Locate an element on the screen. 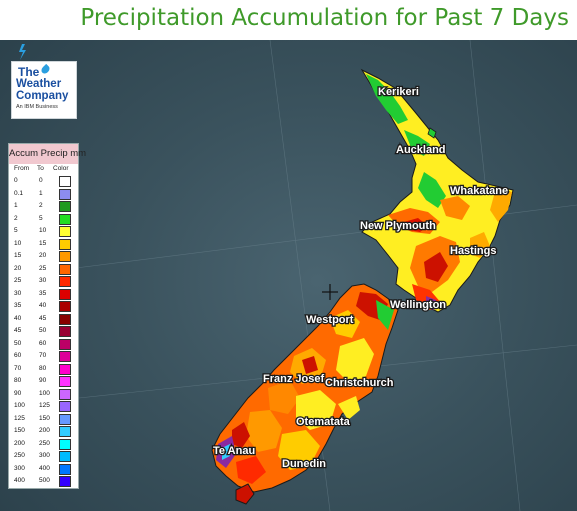 This screenshot has height=511, width=577. legend-from-value: 250 is located at coordinates (19, 455).